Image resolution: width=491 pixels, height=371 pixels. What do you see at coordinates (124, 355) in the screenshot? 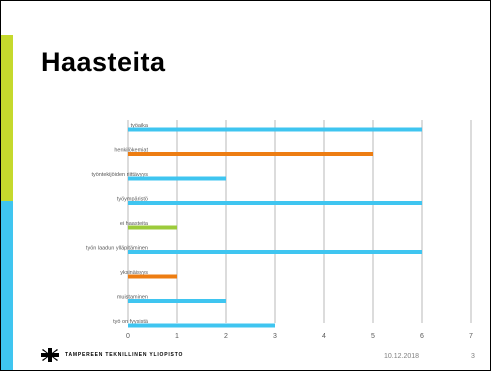
I see `footer-organization: TAMPEREEN TEKNILLINEN YLIOPISTO` at bounding box center [124, 355].